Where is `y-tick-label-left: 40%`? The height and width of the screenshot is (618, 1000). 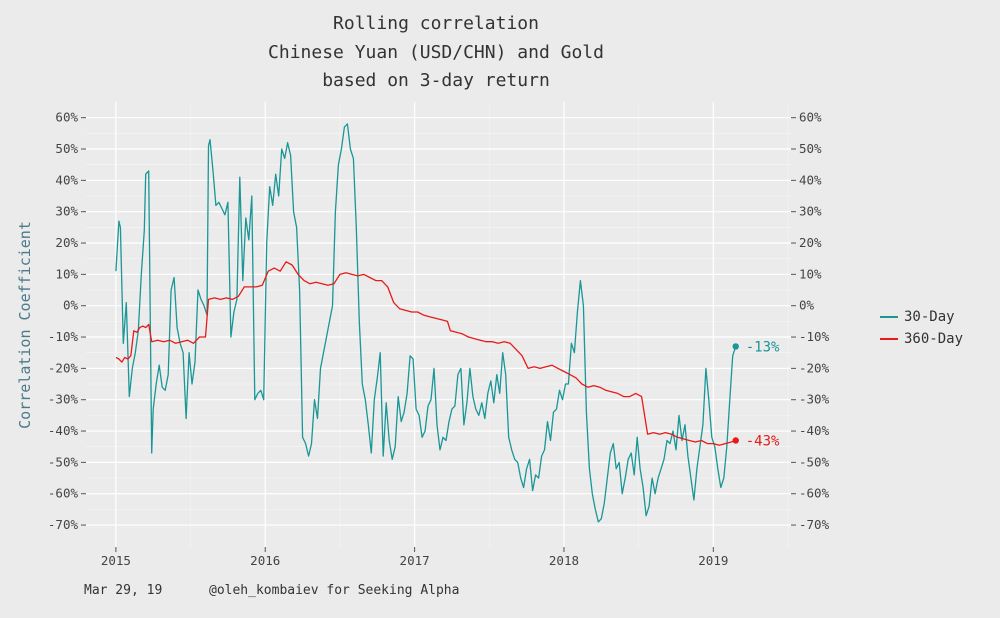
y-tick-label-left: 40% is located at coordinates (66, 179).